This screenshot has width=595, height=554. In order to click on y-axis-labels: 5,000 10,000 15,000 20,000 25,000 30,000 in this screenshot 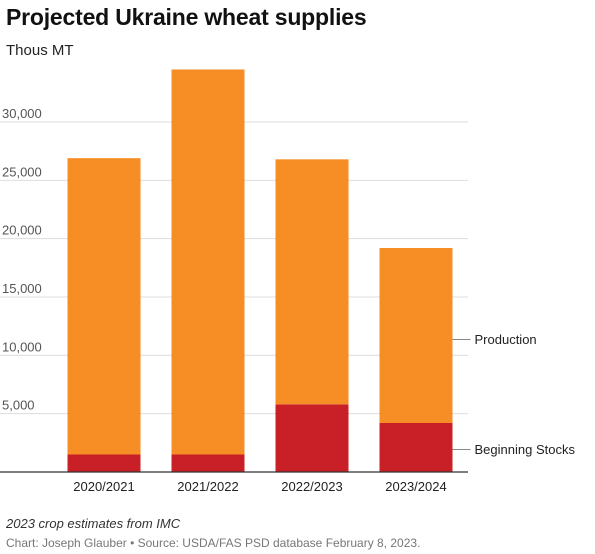, I will do `click(22, 259)`.